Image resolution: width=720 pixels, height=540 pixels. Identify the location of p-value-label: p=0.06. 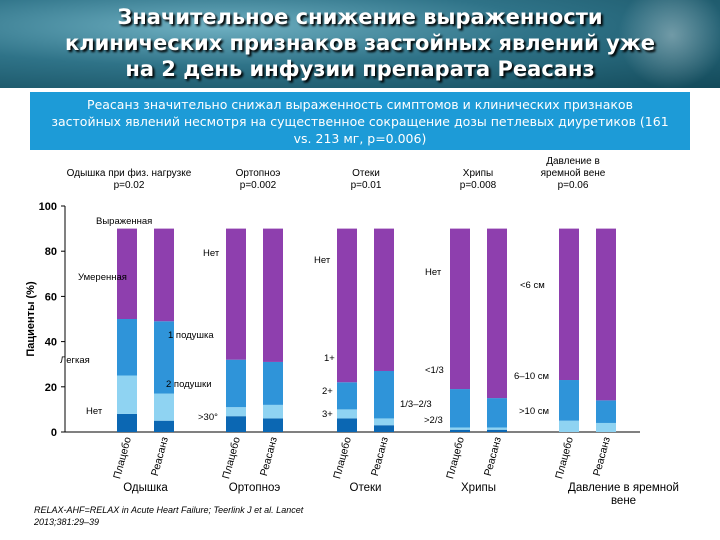
(573, 185).